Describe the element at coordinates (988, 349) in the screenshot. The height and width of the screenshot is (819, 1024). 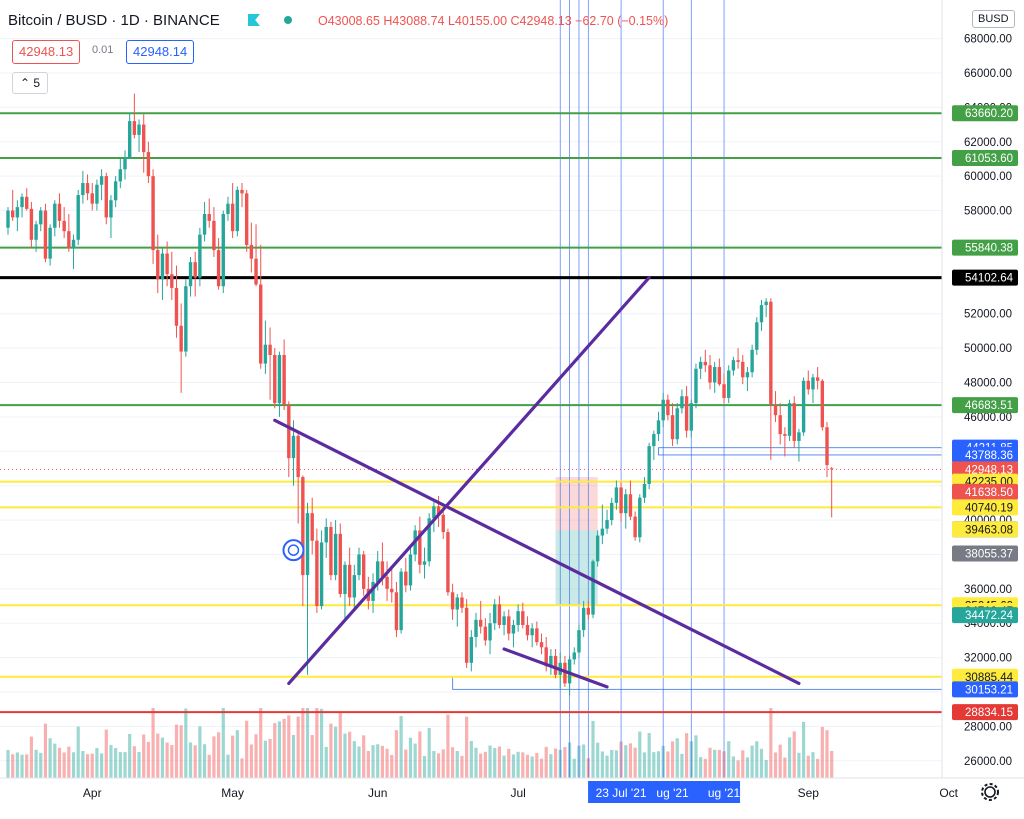
I see `y-tick-label: 50000.00` at that location.